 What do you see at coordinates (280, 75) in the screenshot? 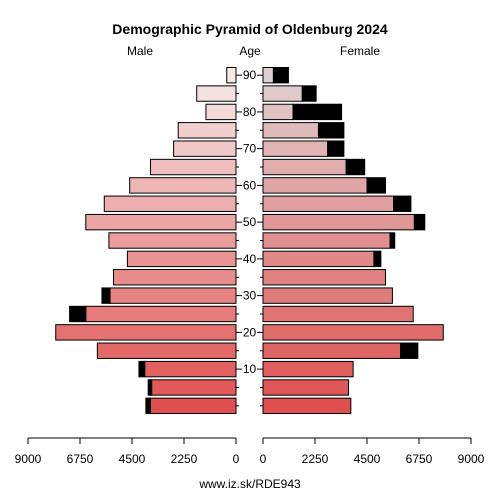
I see `female-foreign-bar-90+` at bounding box center [280, 75].